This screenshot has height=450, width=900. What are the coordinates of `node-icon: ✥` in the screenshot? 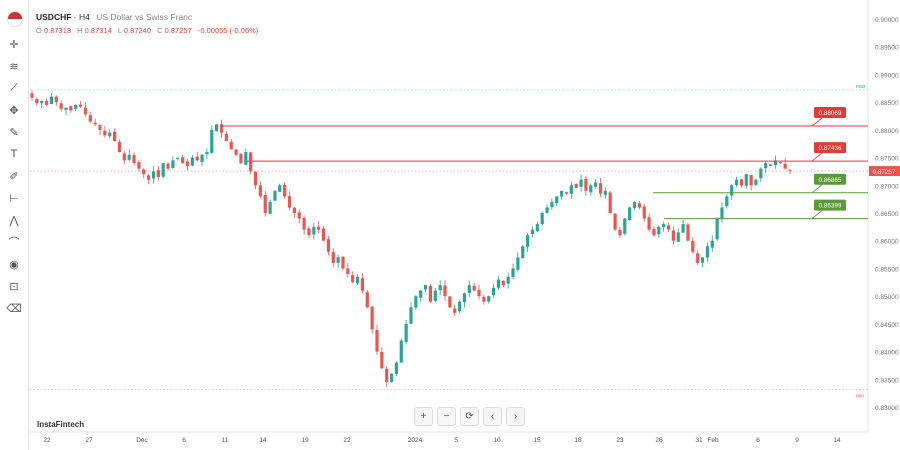 It's located at (14, 110).